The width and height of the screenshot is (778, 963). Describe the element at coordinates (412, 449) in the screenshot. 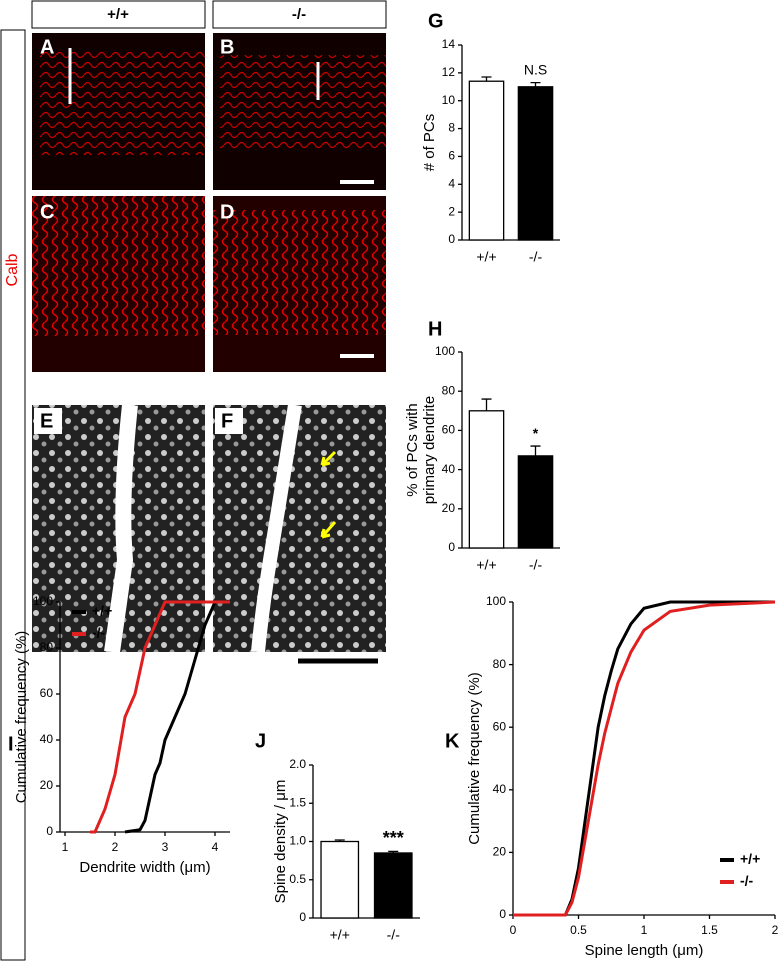

I see `y-axis-label: % of PCs with` at that location.